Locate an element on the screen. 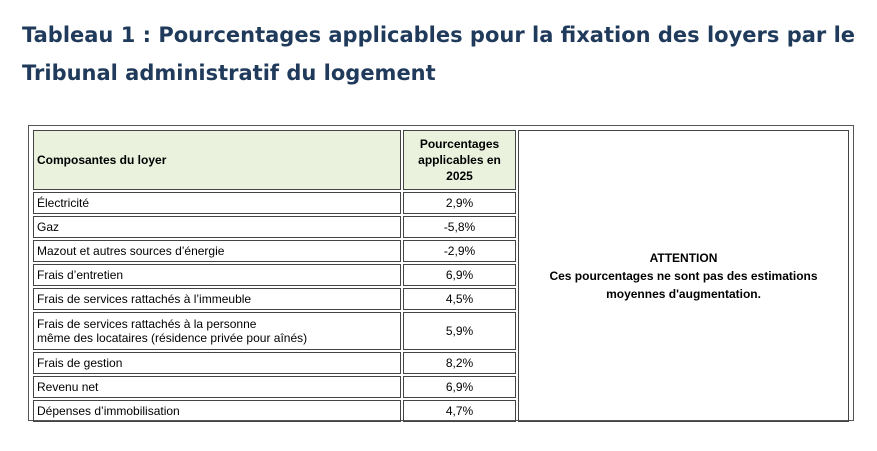 This screenshot has height=451, width=877. row-value: 4,5% is located at coordinates (459, 299).